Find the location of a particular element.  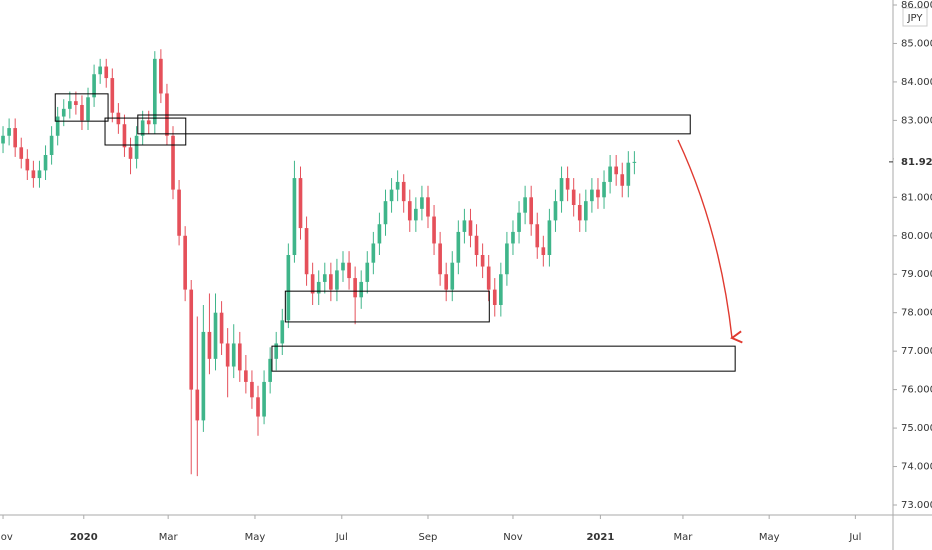

y-tick-label: 78.000 is located at coordinates (916, 313).